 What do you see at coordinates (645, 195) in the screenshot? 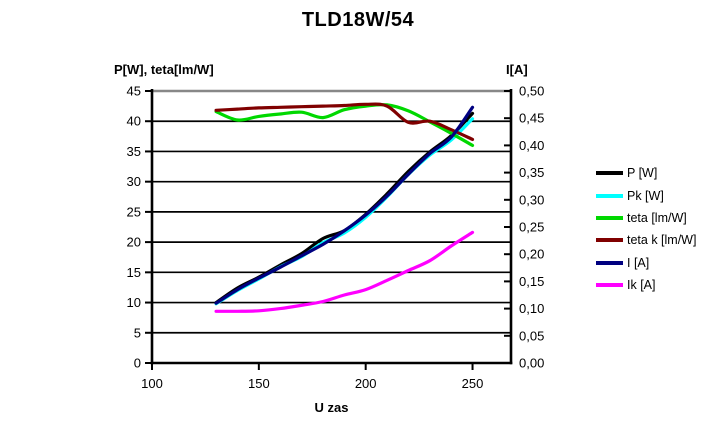
I see `legend-label: Pk [W]` at bounding box center [645, 195].